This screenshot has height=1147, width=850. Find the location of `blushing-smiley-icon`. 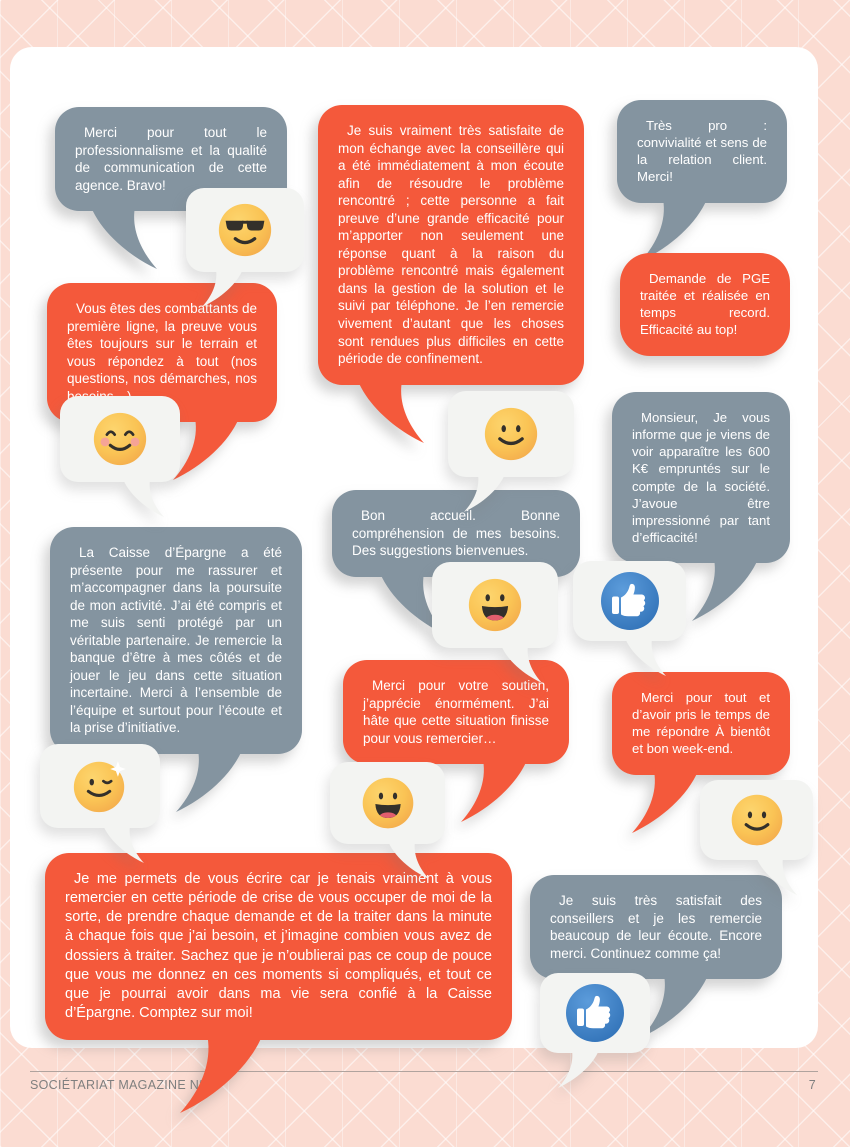

blushing-smiley-icon is located at coordinates (120, 439).